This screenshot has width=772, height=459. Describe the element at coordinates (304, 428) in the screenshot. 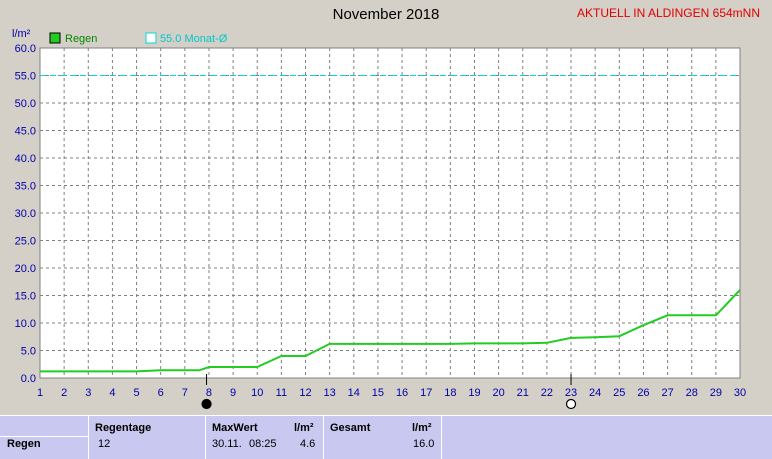

I see `col-header-maxwert-unit: l/m²` at that location.